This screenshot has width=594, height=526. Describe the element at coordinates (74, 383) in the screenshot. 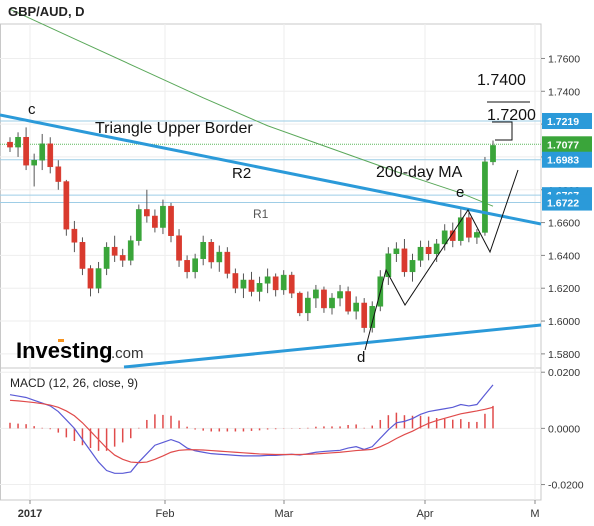

I see `macd-title: MACD (12, 26, close, 9)` at that location.